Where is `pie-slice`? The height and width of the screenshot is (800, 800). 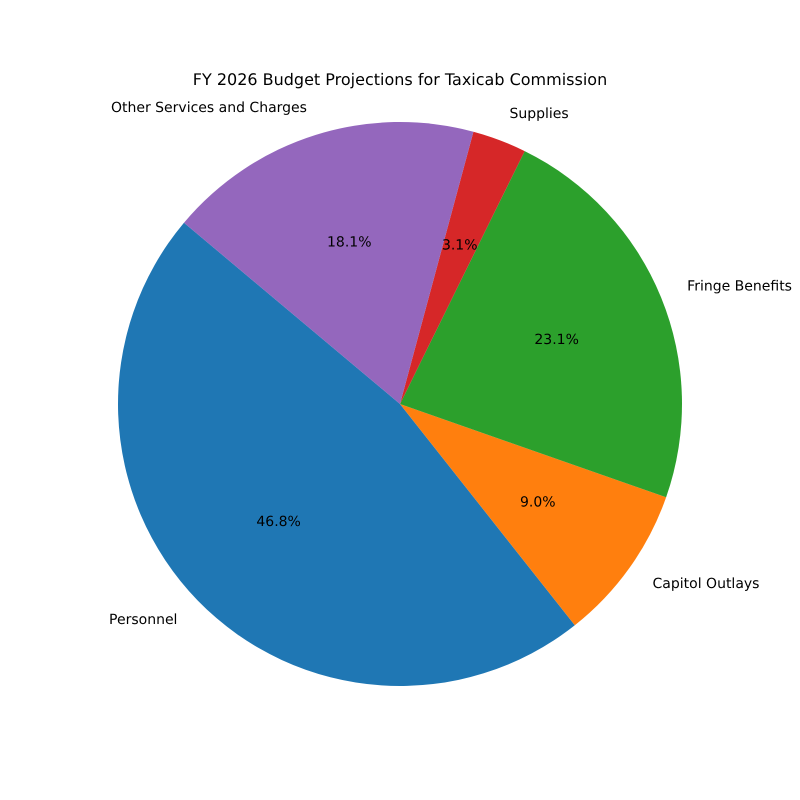
pie-slice is located at coordinates (462, 268).